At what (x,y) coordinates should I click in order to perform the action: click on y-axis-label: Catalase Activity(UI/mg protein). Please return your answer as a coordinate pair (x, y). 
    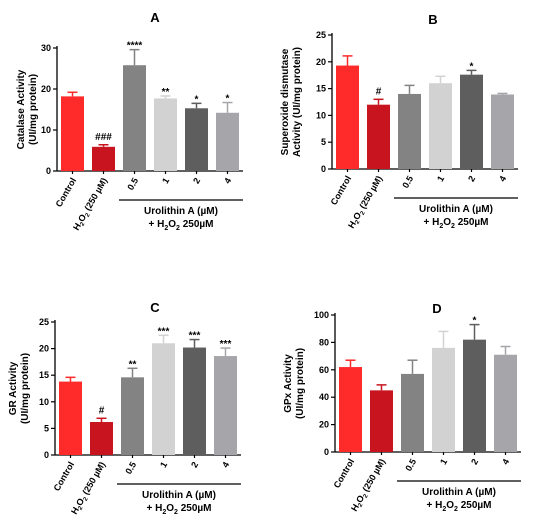
    Looking at the image, I should click on (27, 109).